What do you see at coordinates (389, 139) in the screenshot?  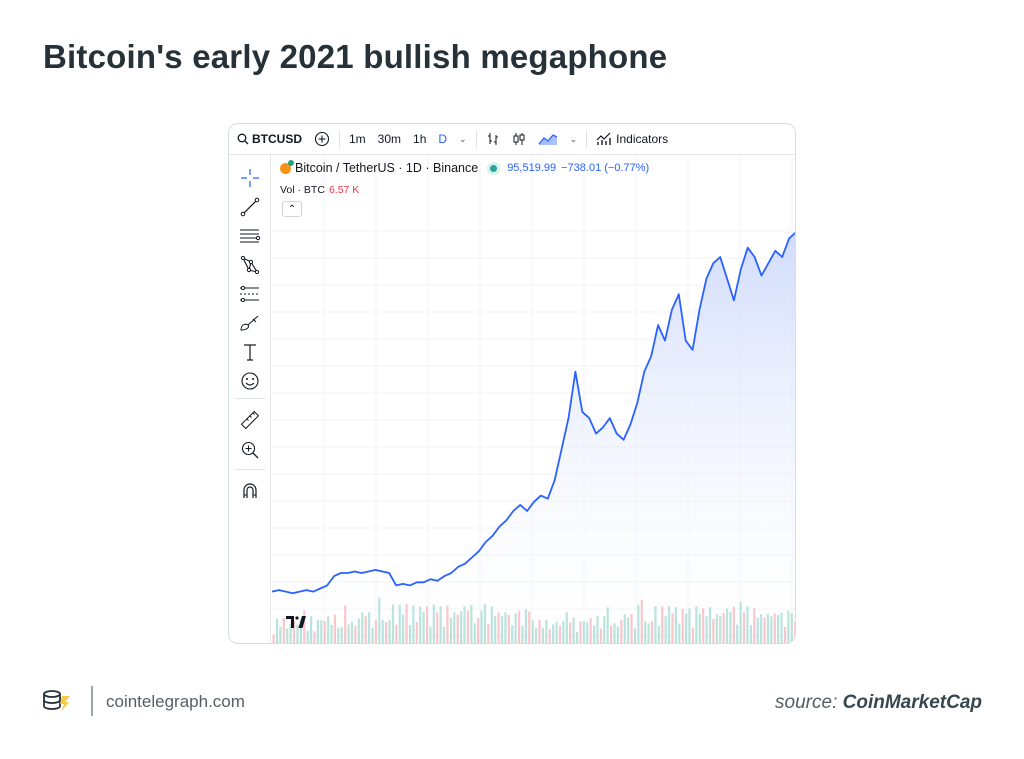 I see `interval-30m-button: 30m` at bounding box center [389, 139].